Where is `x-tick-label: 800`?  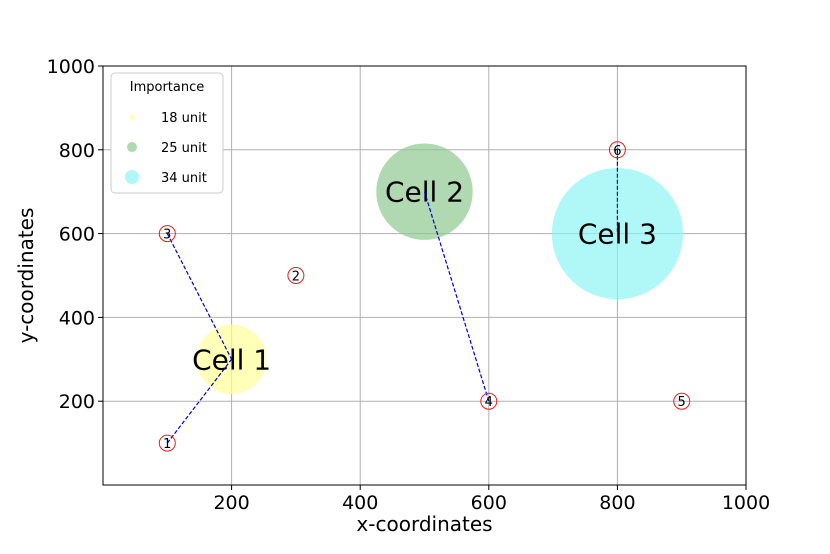 x-tick-label: 800 is located at coordinates (617, 503).